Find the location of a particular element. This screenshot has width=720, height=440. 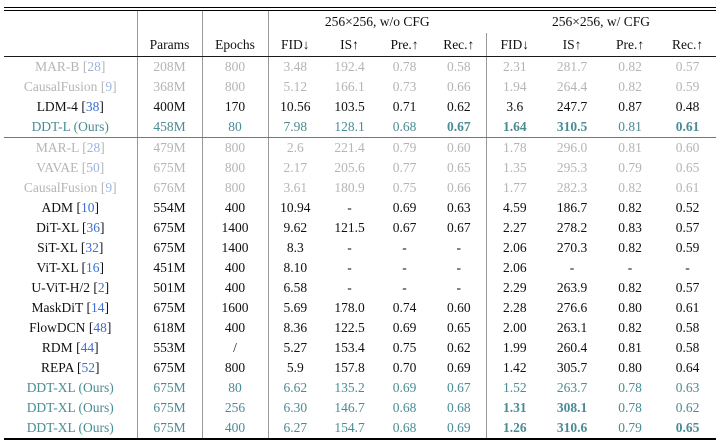

citation-number: 44 is located at coordinates (87, 347).